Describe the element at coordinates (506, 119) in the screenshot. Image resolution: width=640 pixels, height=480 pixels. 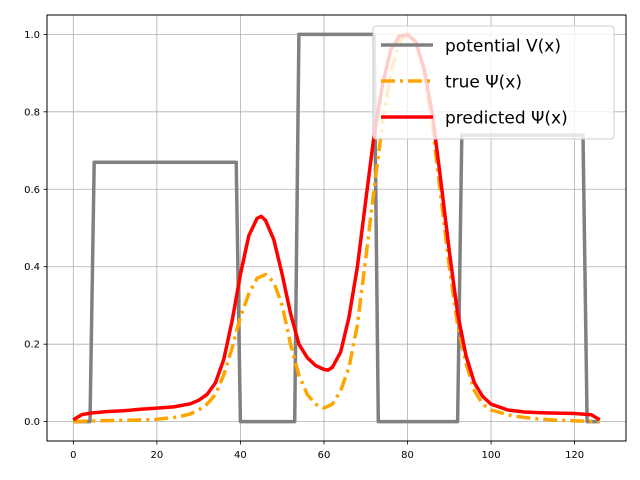
I see `legend-label-2: predicted Ψ(x)` at that location.